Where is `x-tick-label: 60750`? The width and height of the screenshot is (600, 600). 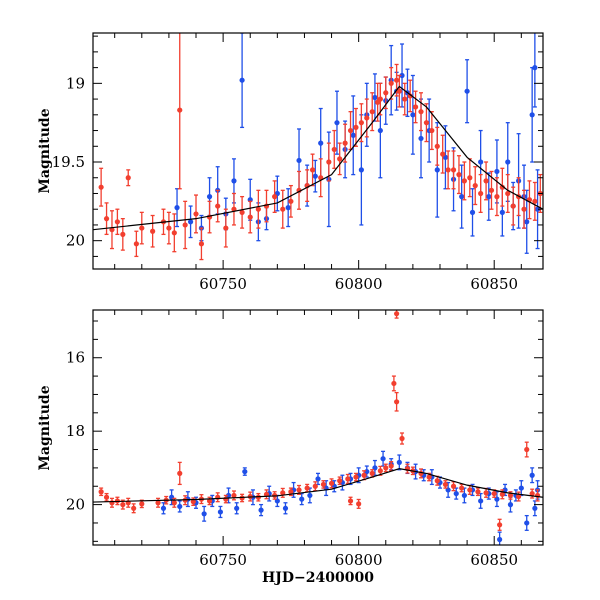 x-tick-label: 60750 is located at coordinates (223, 284).